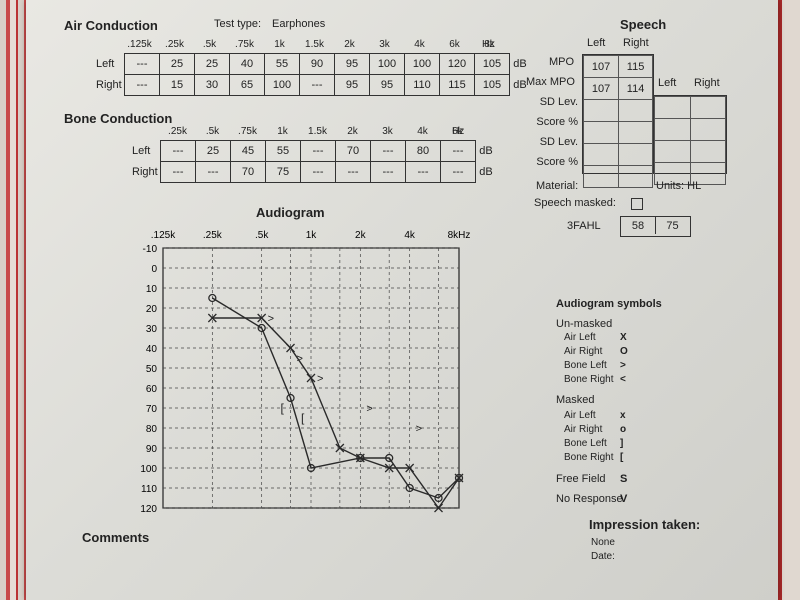  Describe the element at coordinates (349, 44) in the screenshot. I see `air-freq-label: 2k` at that location.